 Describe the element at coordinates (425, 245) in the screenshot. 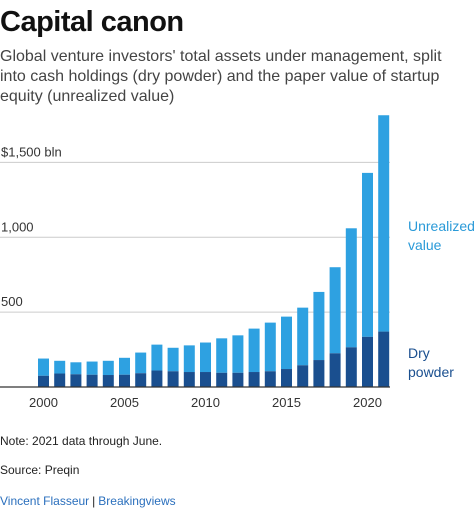

I see `legend-unrealized-line2: value` at that location.